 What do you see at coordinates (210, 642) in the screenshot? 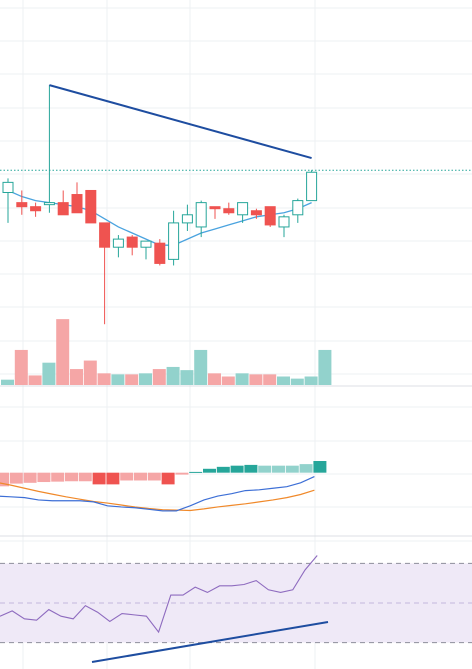
I see `rsi-trendline` at bounding box center [210, 642].